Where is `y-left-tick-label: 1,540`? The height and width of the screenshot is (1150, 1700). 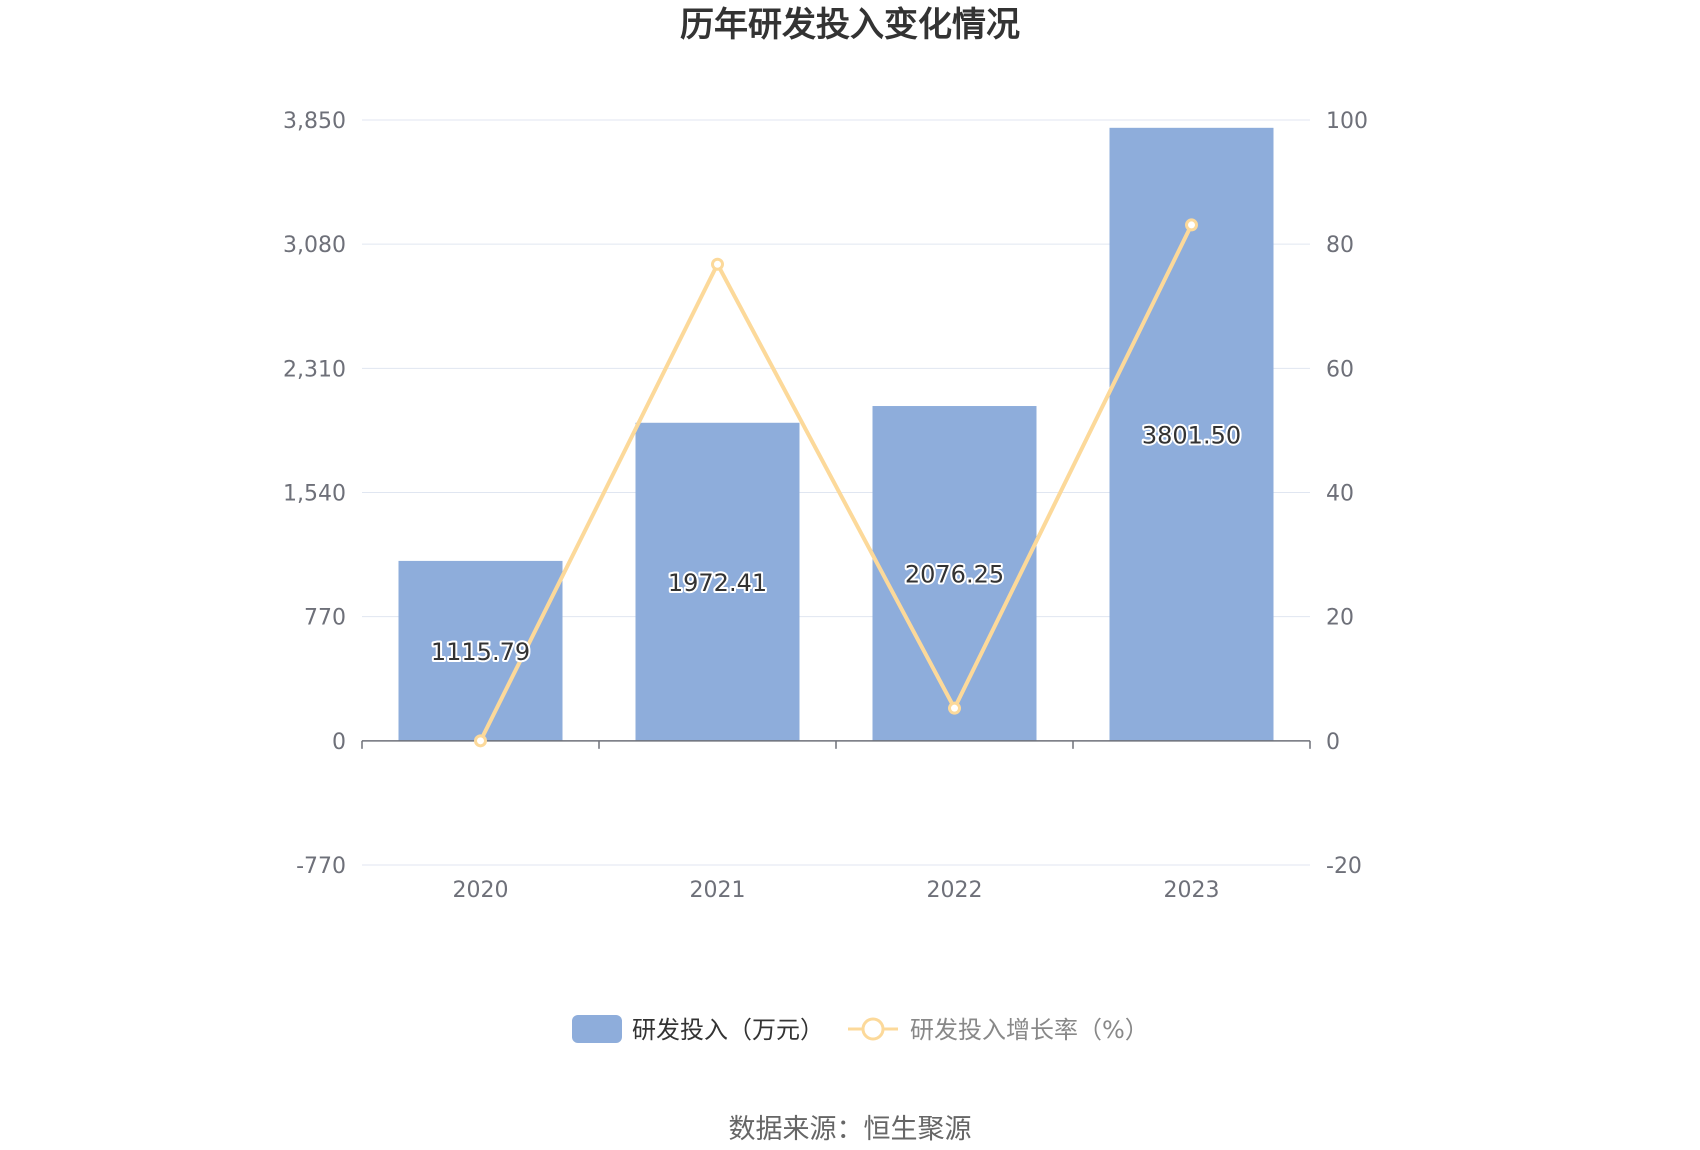
y-left-tick-label: 1,540 is located at coordinates (314, 494).